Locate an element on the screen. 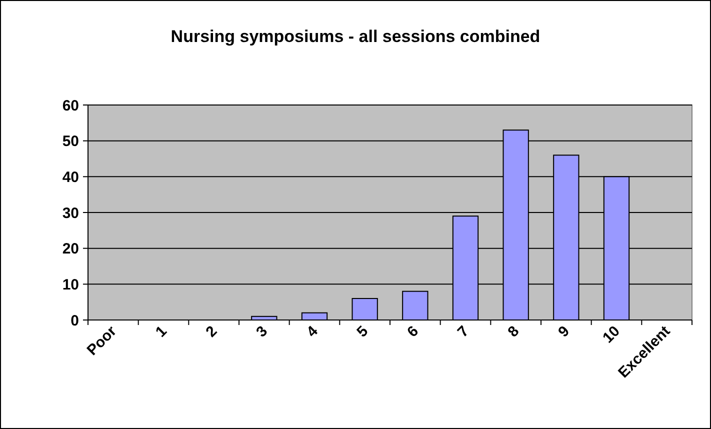 The height and width of the screenshot is (429, 711). chart-title: Nursing symposiums - all sessions combined is located at coordinates (355, 36).